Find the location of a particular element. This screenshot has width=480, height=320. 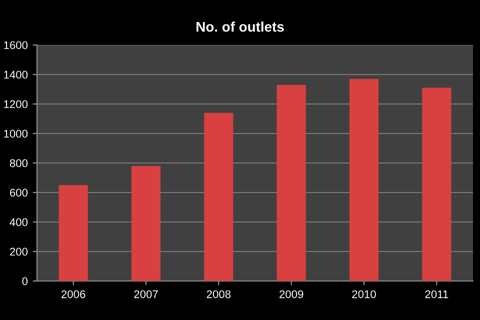

y-tick-label: 1200 is located at coordinates (16, 104).